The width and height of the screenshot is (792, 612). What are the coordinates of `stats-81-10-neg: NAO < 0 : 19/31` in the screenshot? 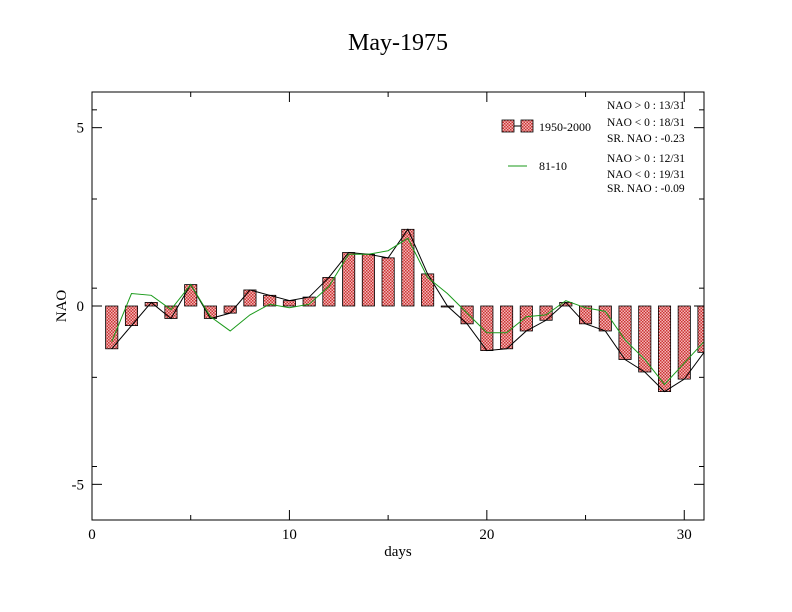 It's located at (646, 175).